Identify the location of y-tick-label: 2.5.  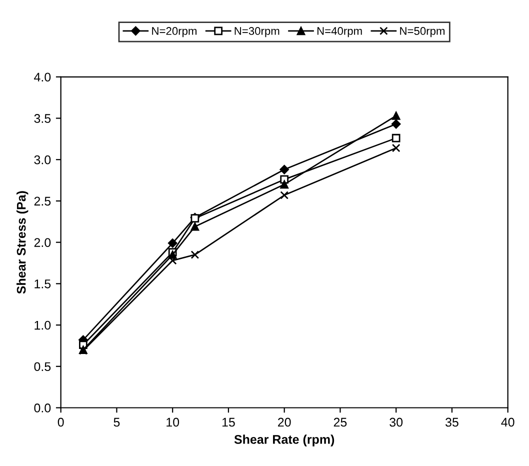
(42, 201).